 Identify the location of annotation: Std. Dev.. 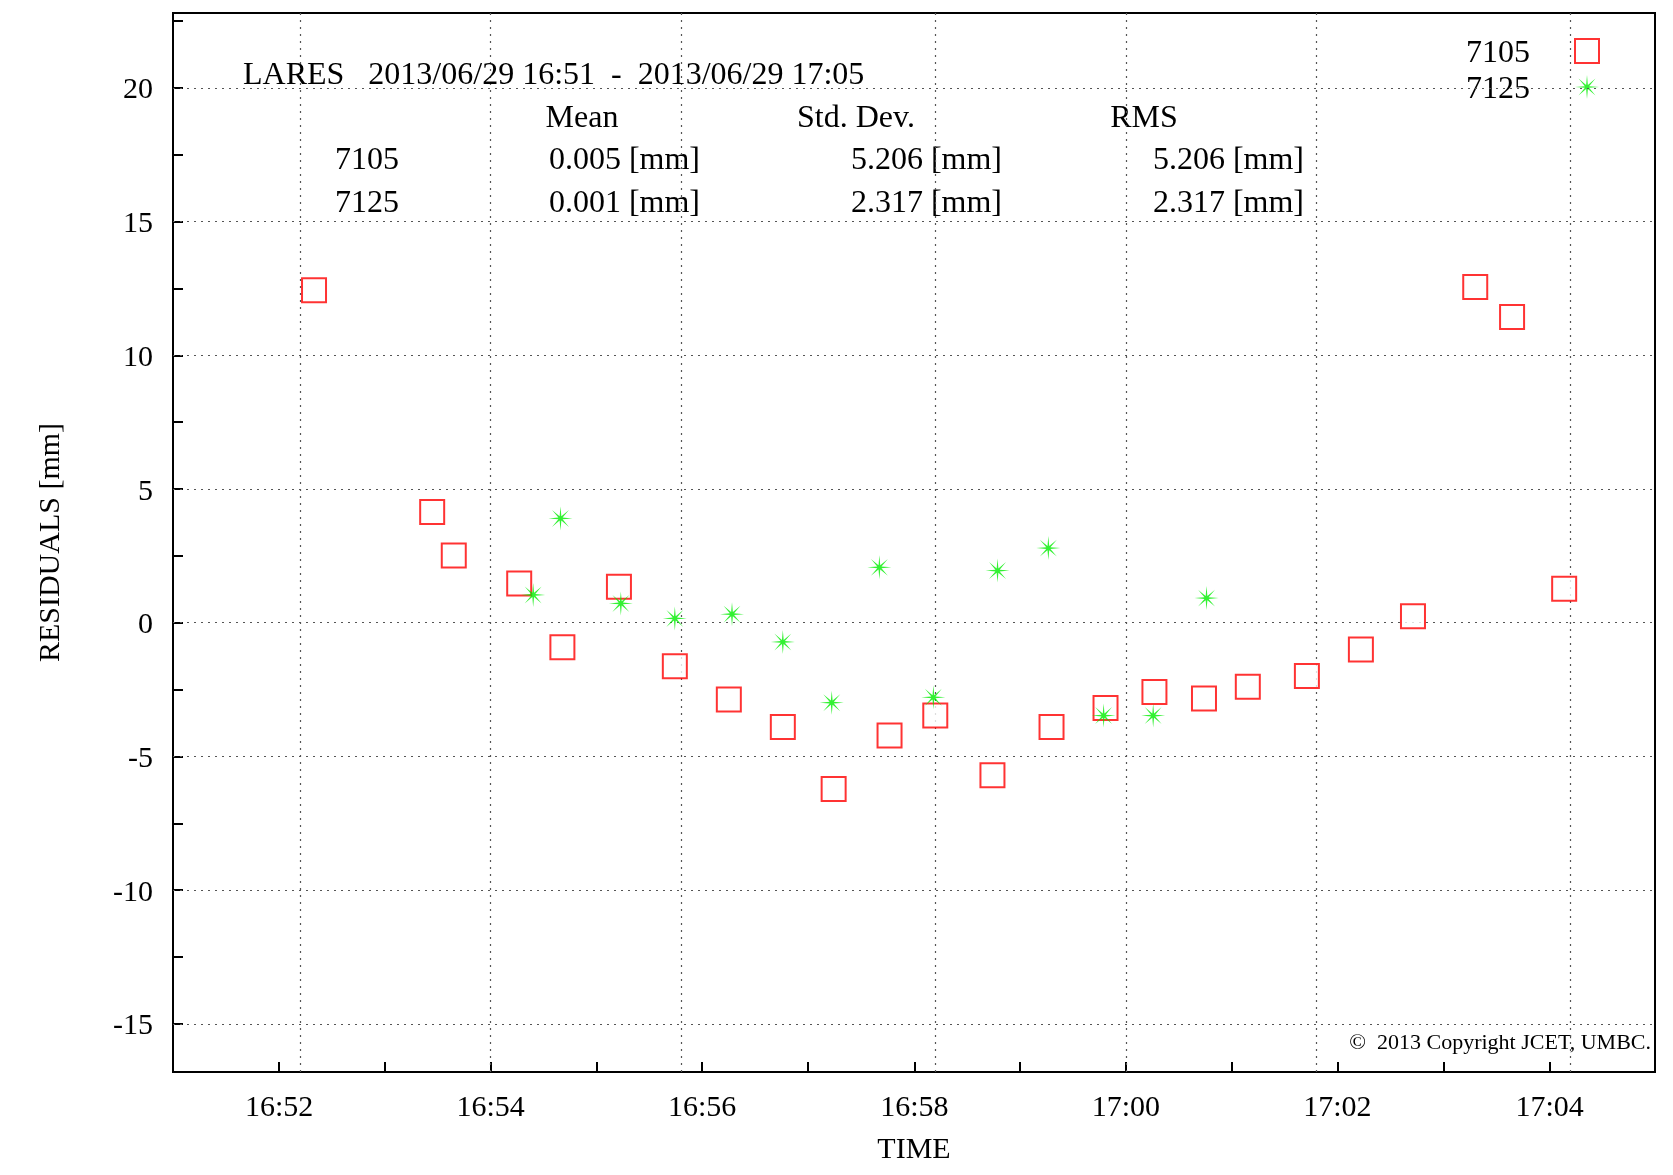
(856, 116).